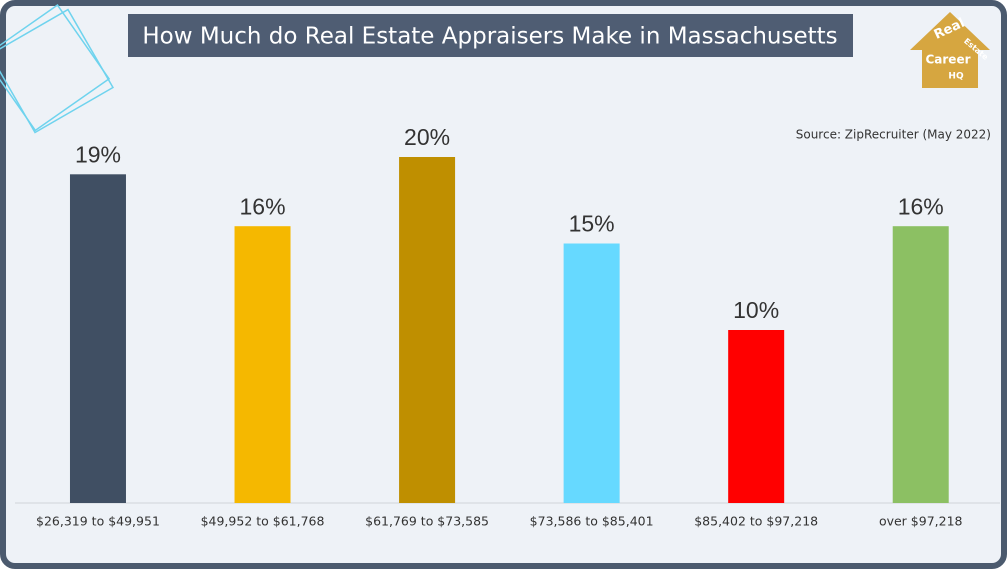  I want to click on x-tick-label: $26,319 to $49,951, so click(98, 521).